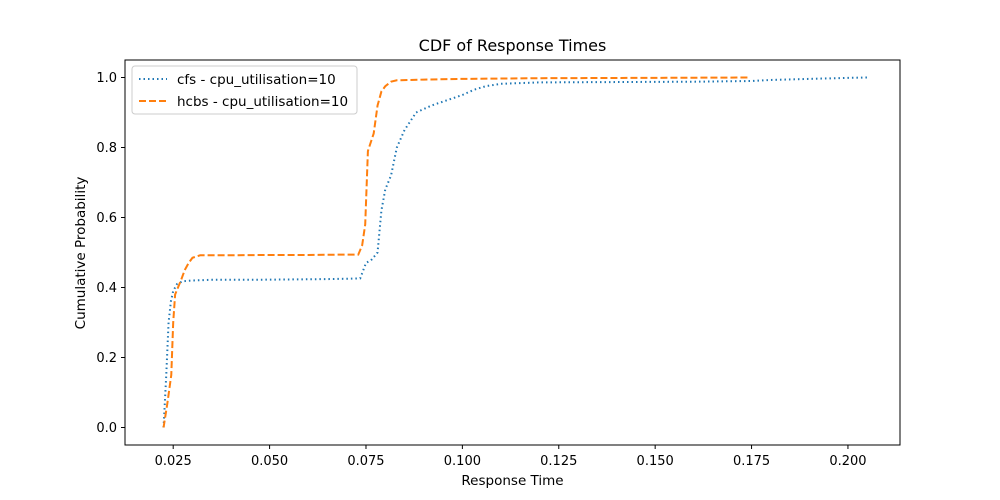  What do you see at coordinates (269, 461) in the screenshot?
I see `x-tick-label: 0.050` at bounding box center [269, 461].